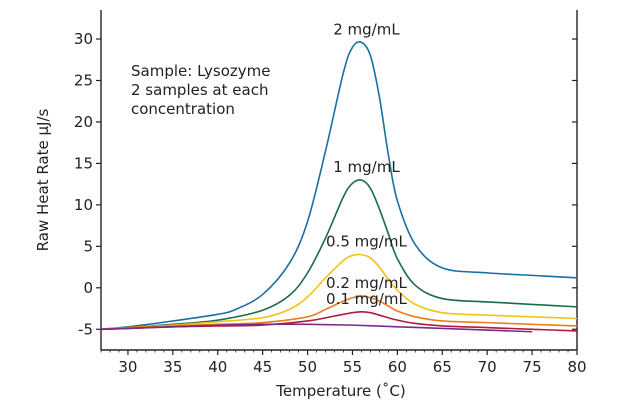  I want to click on x-tick-label: 55, so click(352, 367).